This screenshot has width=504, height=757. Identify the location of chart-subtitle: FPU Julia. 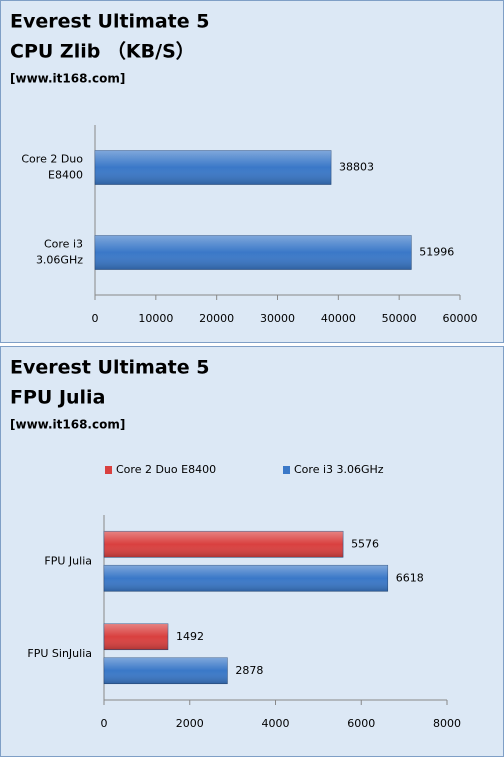
(57, 398).